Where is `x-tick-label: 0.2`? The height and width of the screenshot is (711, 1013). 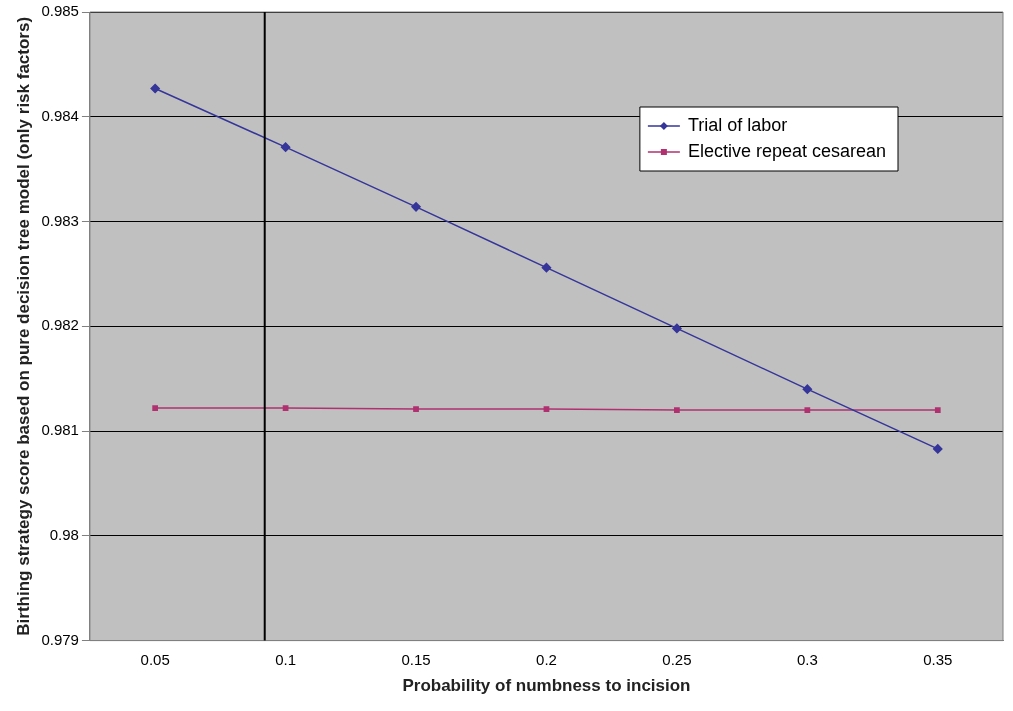
x-tick-label: 0.2 is located at coordinates (546, 659).